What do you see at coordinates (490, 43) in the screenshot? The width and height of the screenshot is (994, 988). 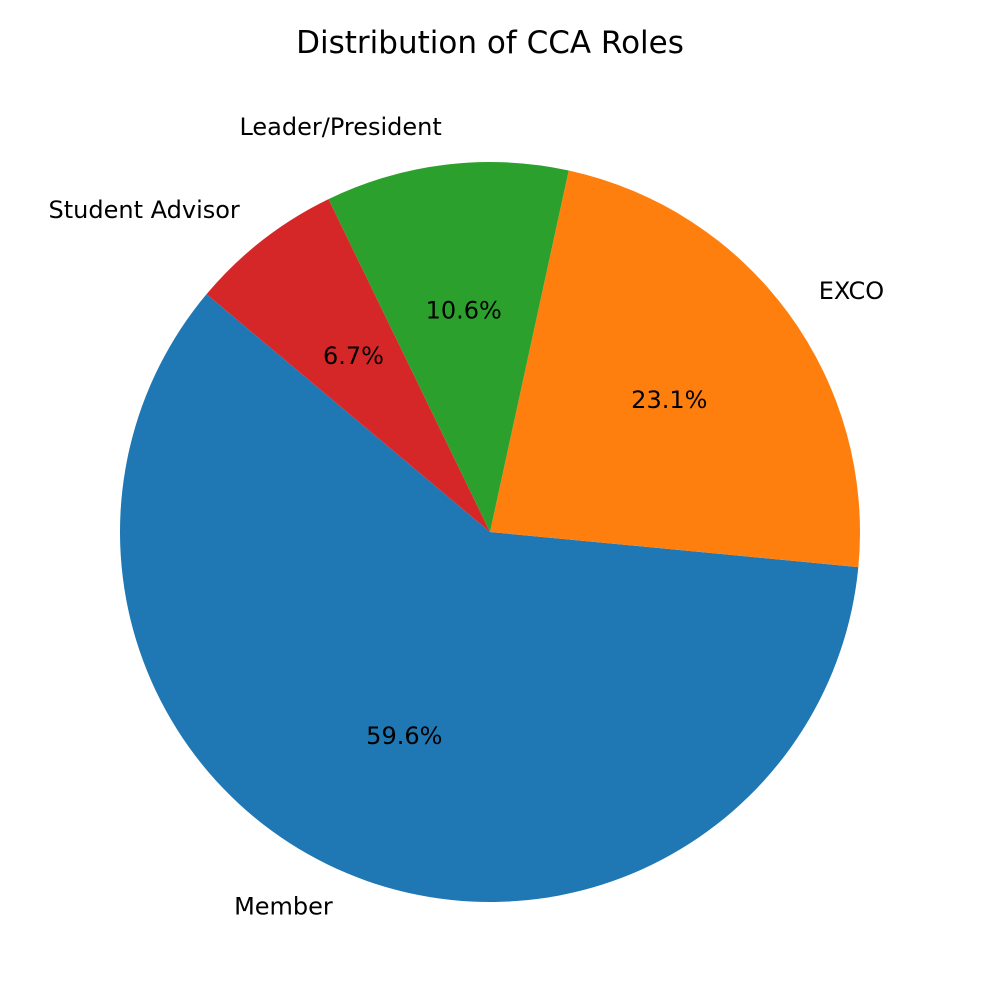 I see `chart-title: Distribution of CCA Roles` at bounding box center [490, 43].